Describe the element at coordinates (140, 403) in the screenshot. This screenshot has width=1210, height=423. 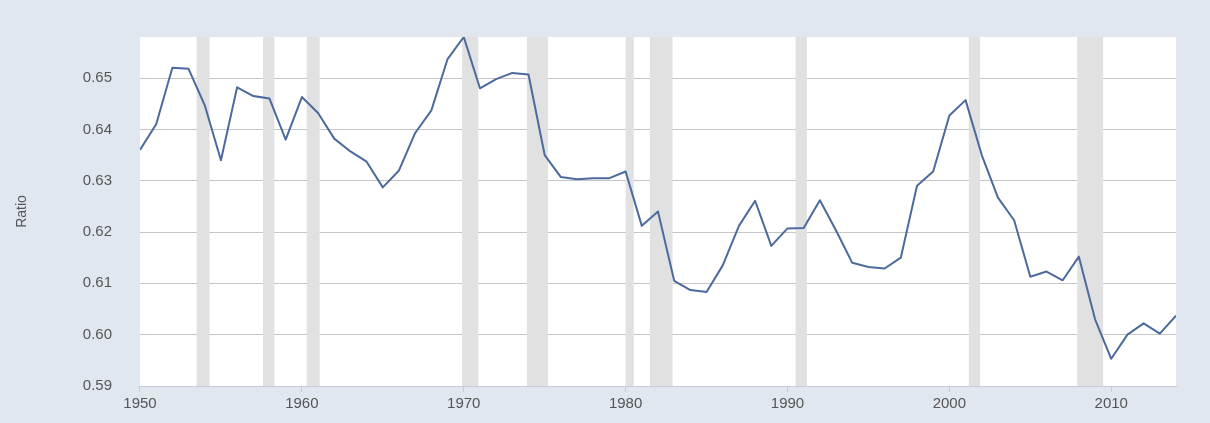
I see `x-tick-label: 1950` at that location.